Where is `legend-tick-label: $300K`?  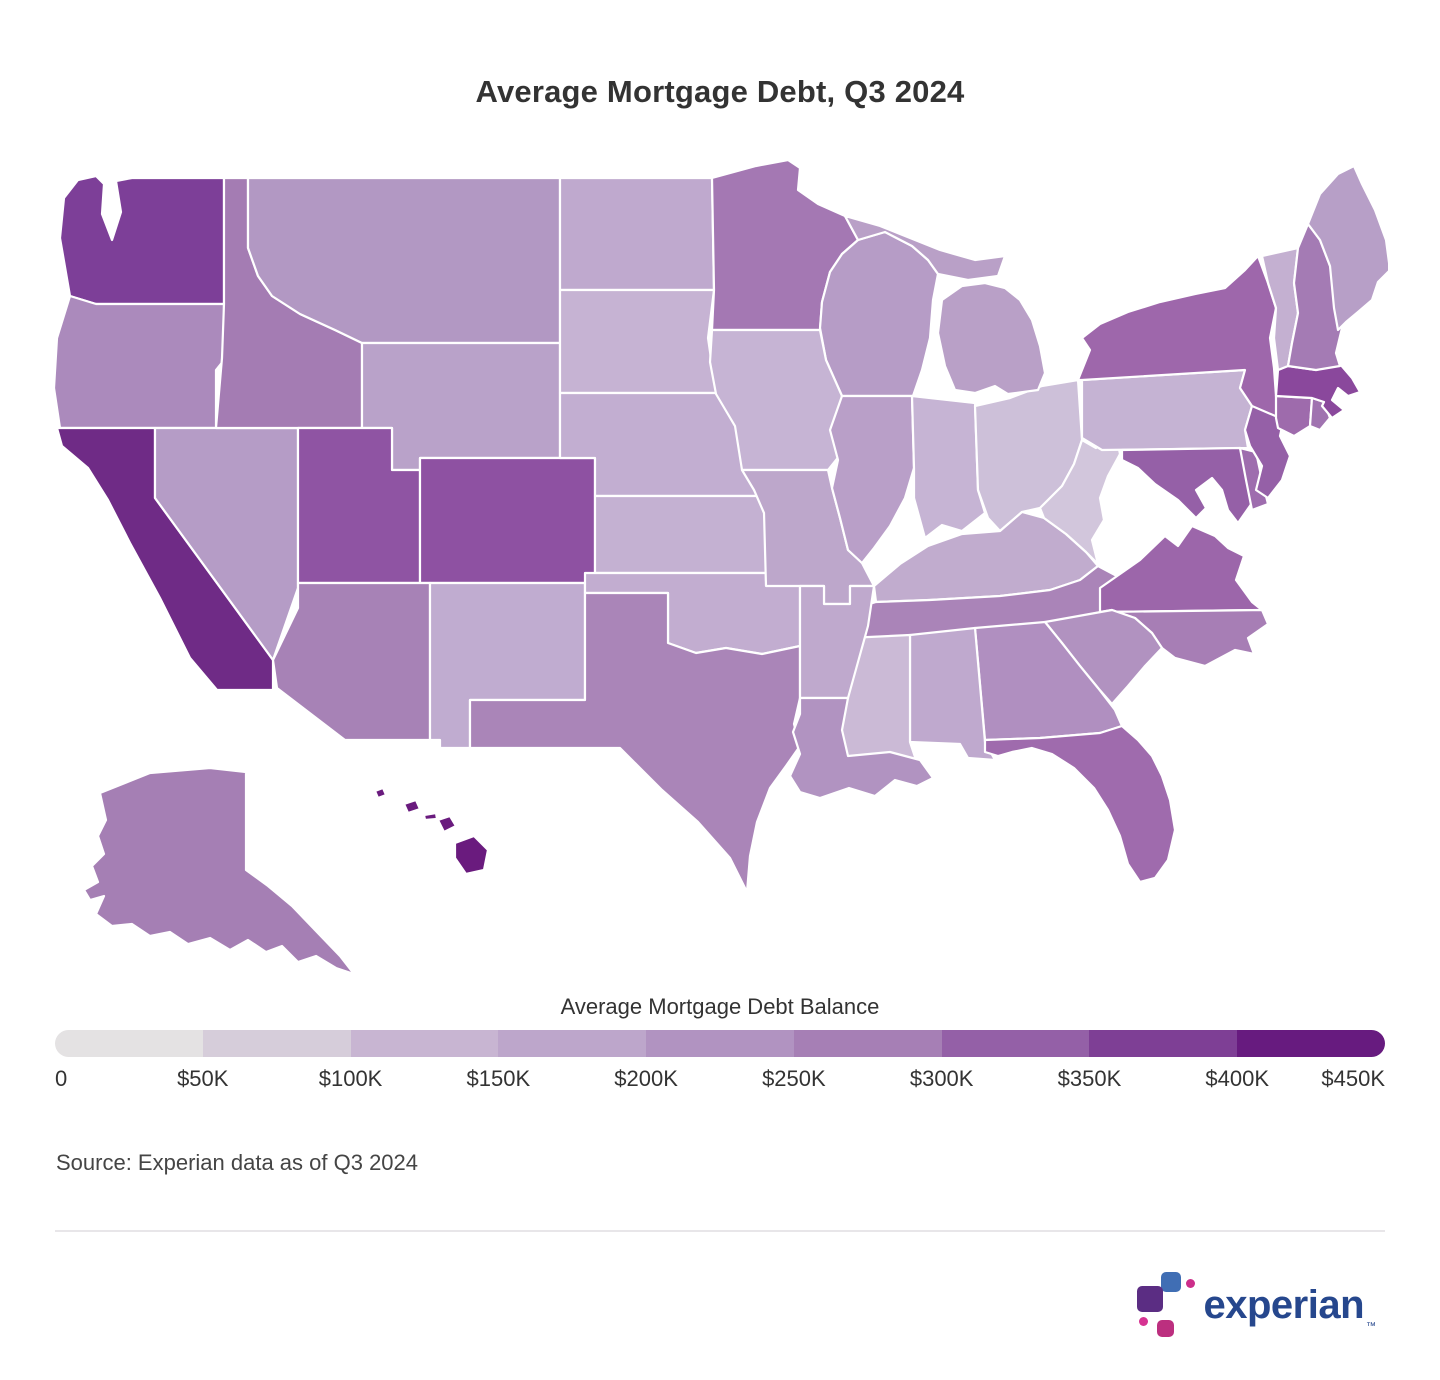
legend-tick-label: $300K is located at coordinates (941, 1078).